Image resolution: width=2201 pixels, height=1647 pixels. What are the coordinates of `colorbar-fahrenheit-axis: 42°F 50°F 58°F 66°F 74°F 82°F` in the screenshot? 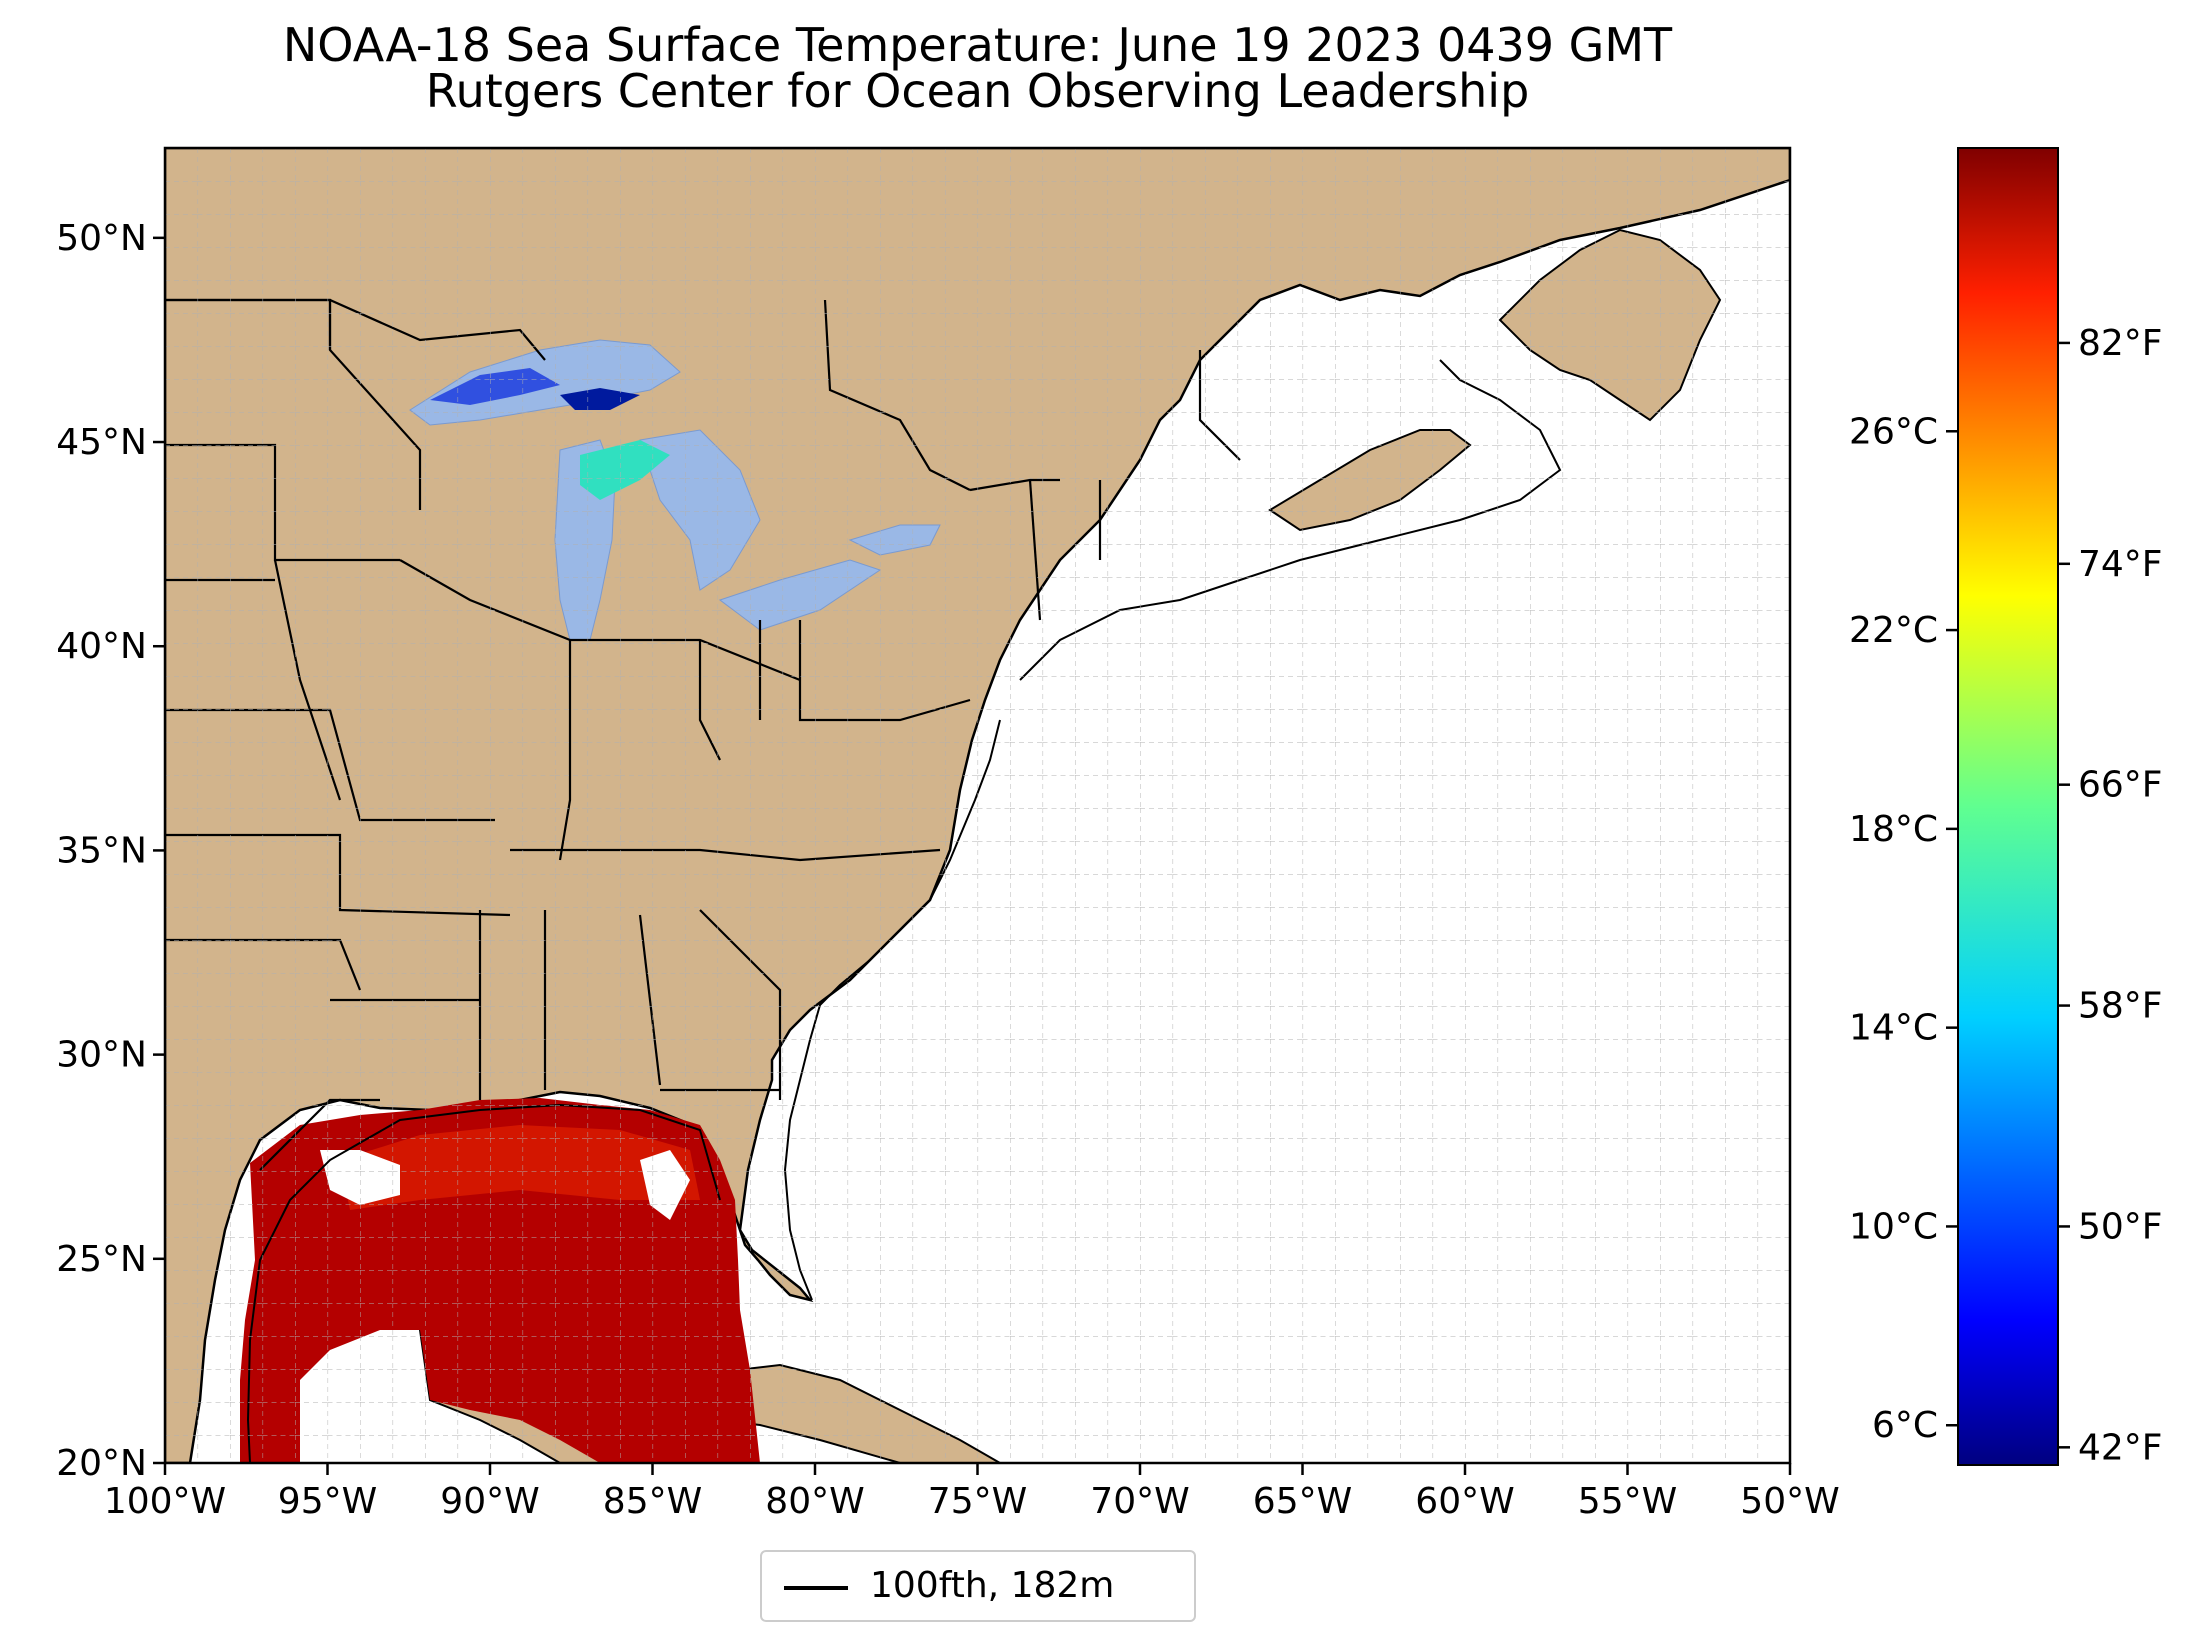 It's located at (2110, 895).